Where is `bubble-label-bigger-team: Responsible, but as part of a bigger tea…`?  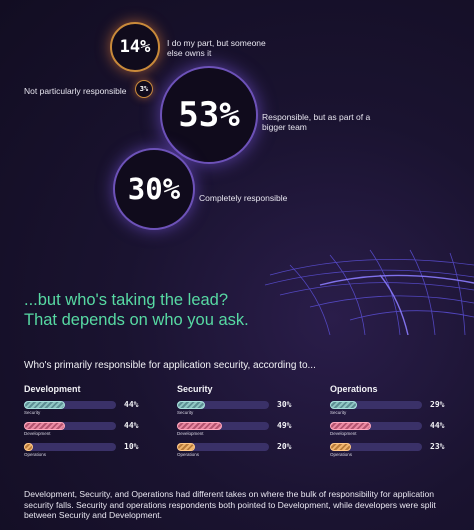
bubble-label-bigger-team: Responsible, but as part of a bigger tea… is located at coordinates (316, 122).